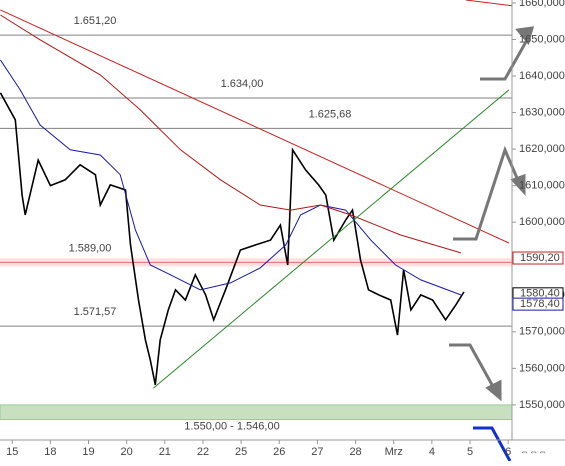  Describe the element at coordinates (542, 332) in the screenshot. I see `y-tick-label: 1570,000` at that location.